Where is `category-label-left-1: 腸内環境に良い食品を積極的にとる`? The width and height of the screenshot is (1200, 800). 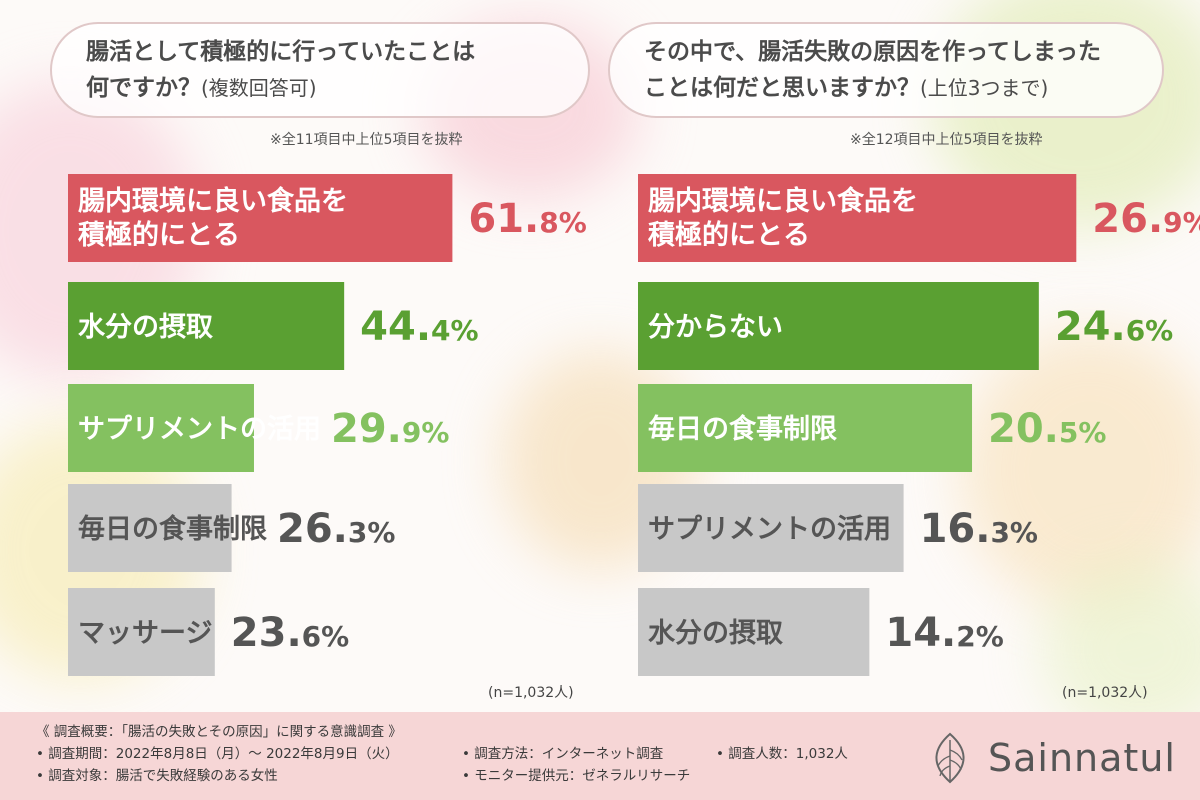
category-label-left-1: 腸内環境に良い食品を積極的にとる is located at coordinates (213, 218).